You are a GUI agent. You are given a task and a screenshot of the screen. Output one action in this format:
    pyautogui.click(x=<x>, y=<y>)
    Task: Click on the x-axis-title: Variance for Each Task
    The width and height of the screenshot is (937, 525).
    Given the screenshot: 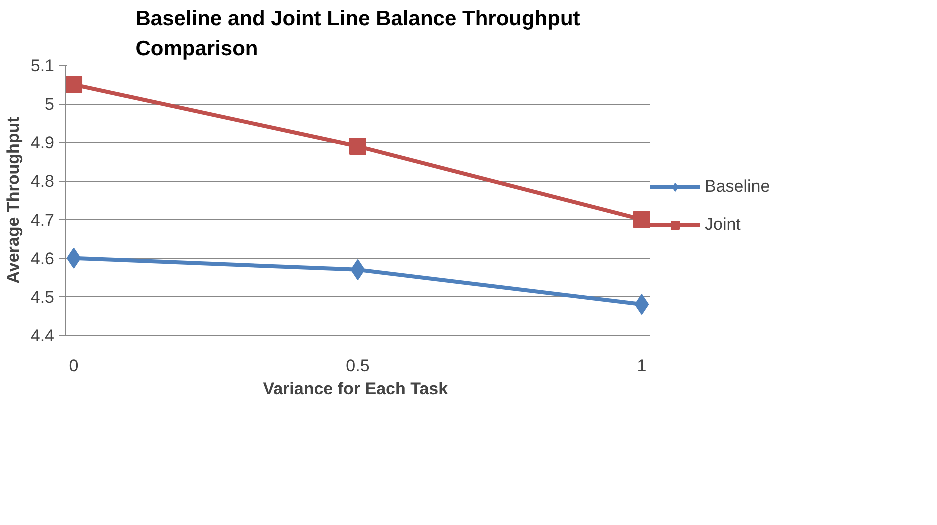 What is the action you would take?
    pyautogui.click(x=356, y=389)
    